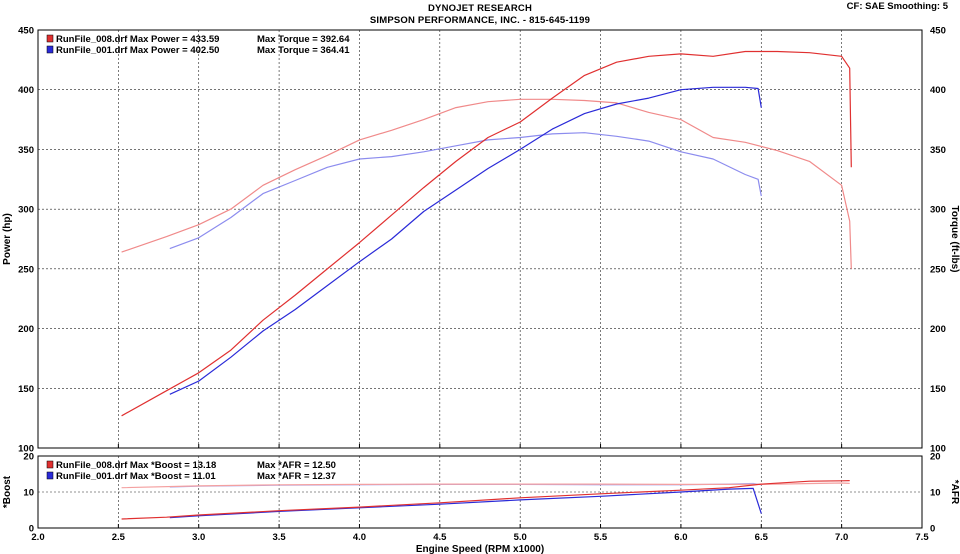  What do you see at coordinates (26, 269) in the screenshot?
I see `main-y-tick-label: 250` at bounding box center [26, 269].